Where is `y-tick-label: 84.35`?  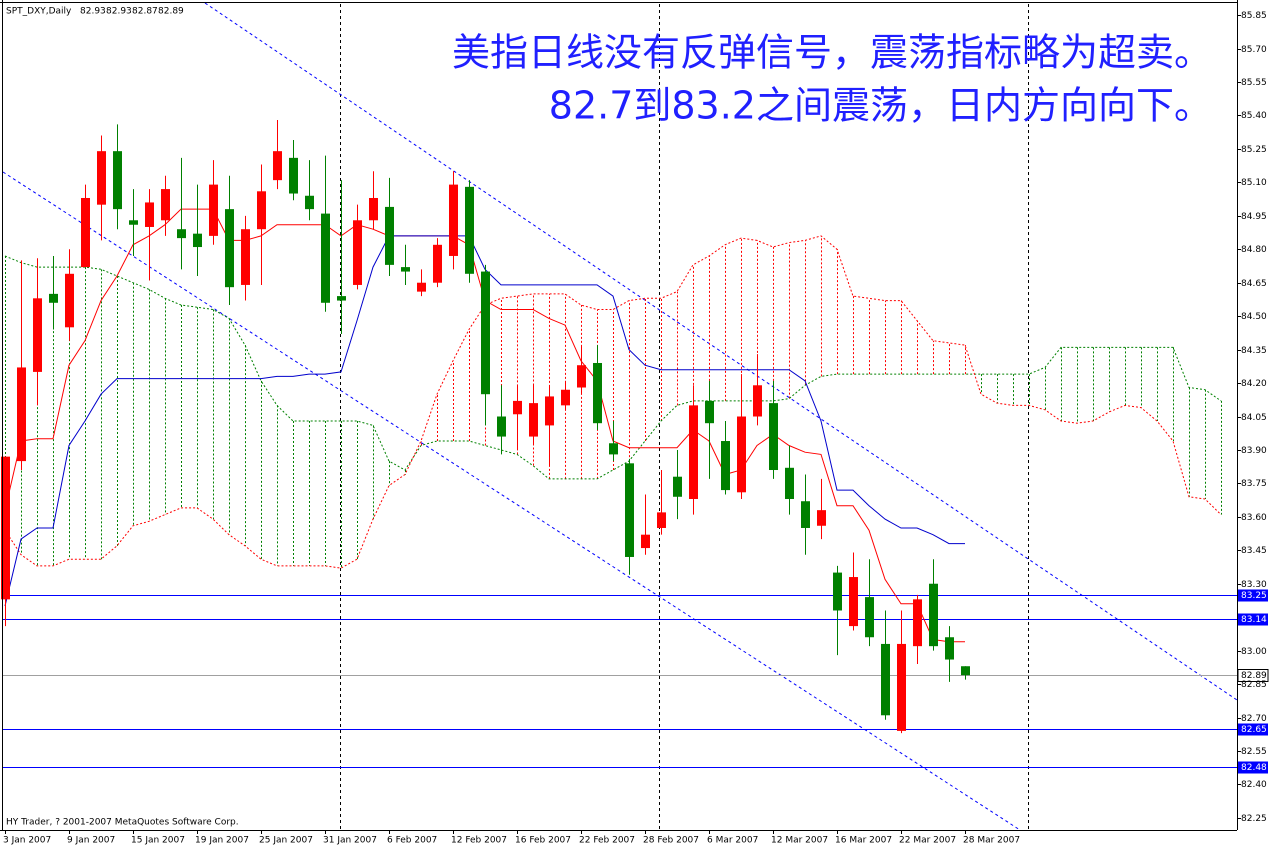
y-tick-label: 84.35 is located at coordinates (1254, 351).